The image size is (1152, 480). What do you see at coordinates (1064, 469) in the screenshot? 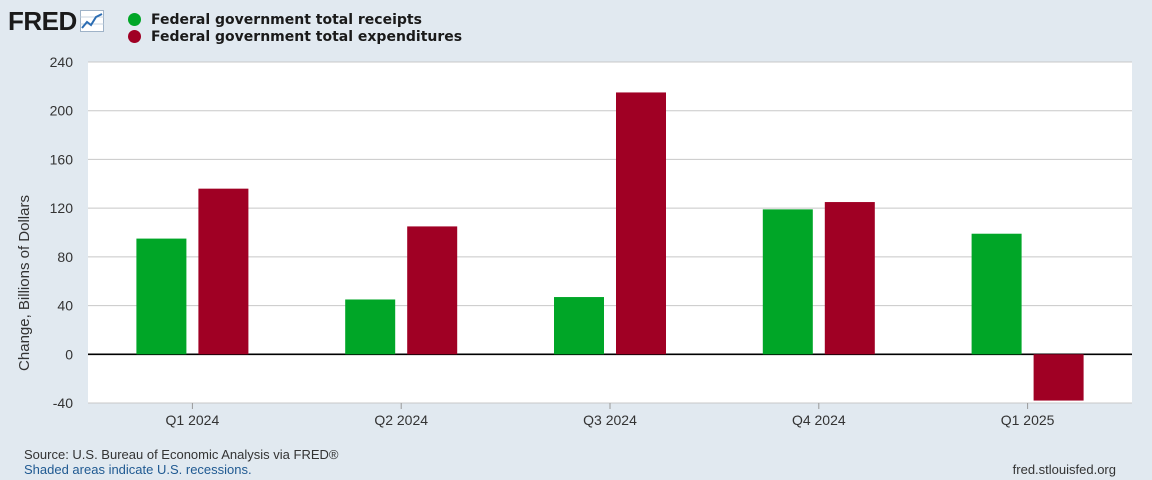
I see `site-url: fred.stlouisfed.org` at bounding box center [1064, 469].